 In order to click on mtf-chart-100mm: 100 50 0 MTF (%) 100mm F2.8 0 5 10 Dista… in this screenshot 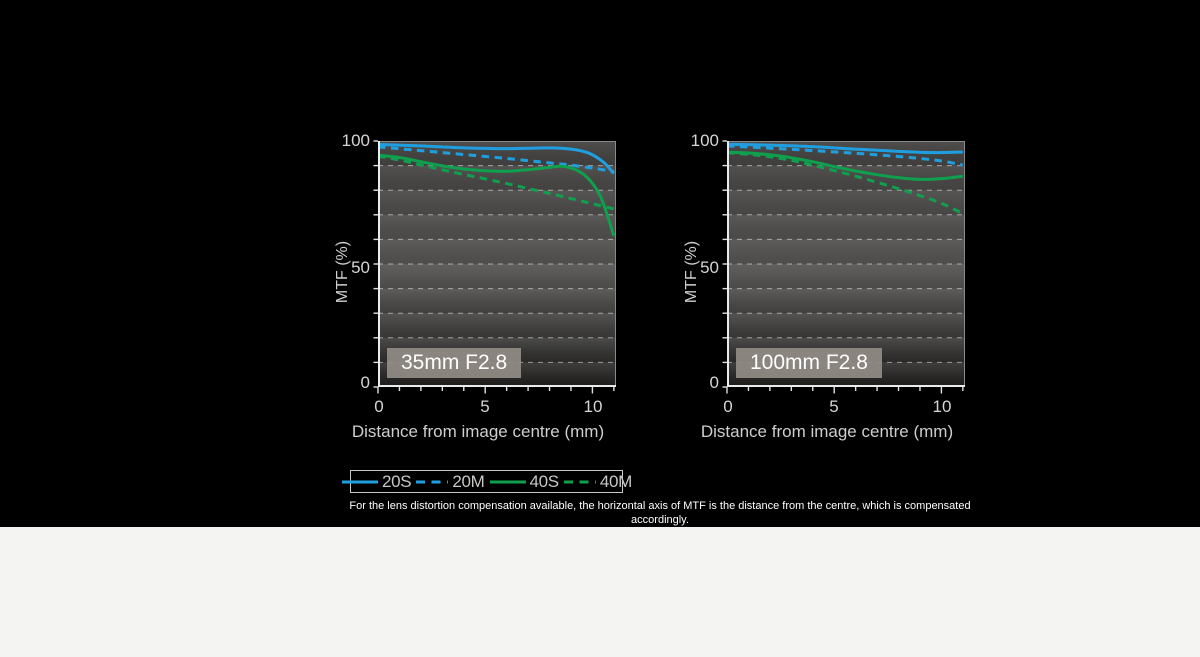, I will do `click(829, 296)`.